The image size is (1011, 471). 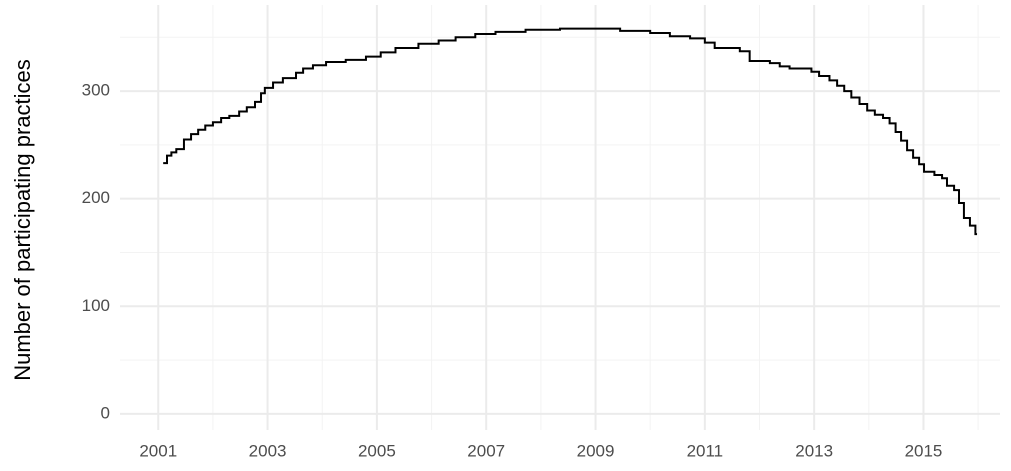 What do you see at coordinates (158, 450) in the screenshot?
I see `x-tick-label: 2001` at bounding box center [158, 450].